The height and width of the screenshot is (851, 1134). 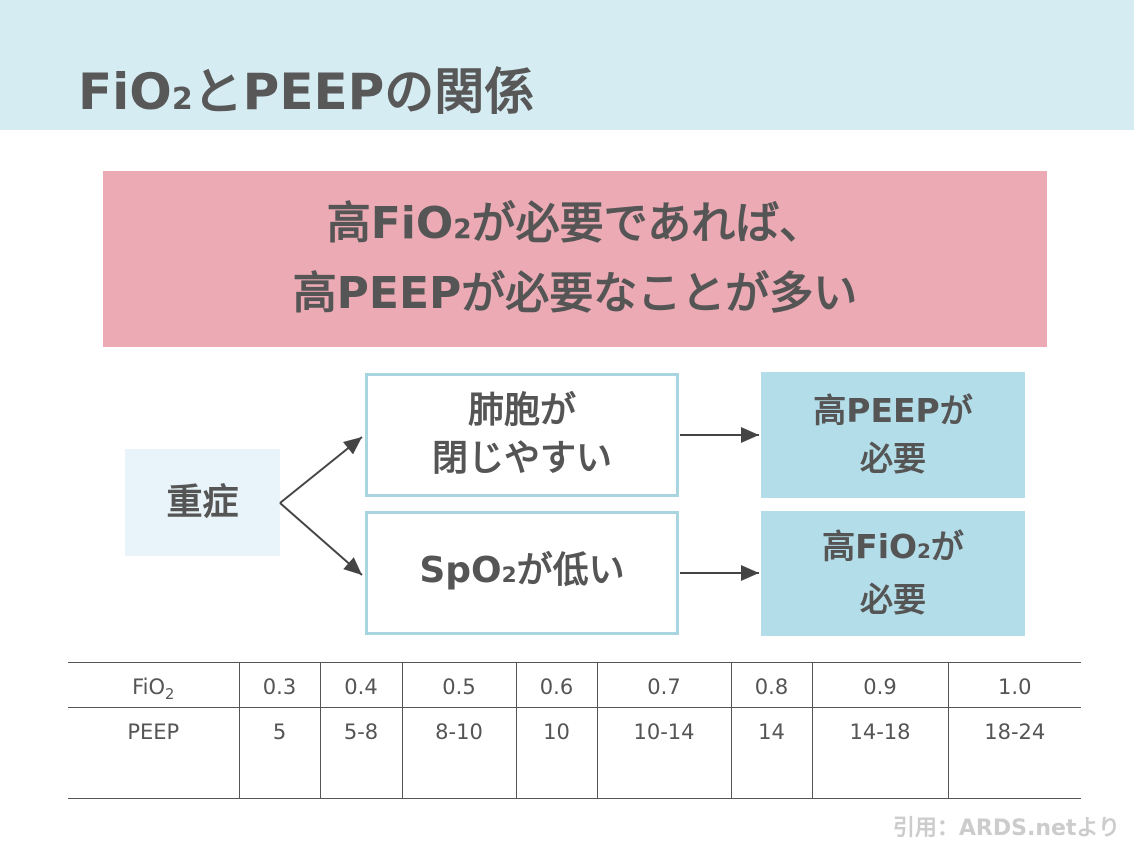 I want to click on peep-cell: 14-18, so click(x=880, y=753).